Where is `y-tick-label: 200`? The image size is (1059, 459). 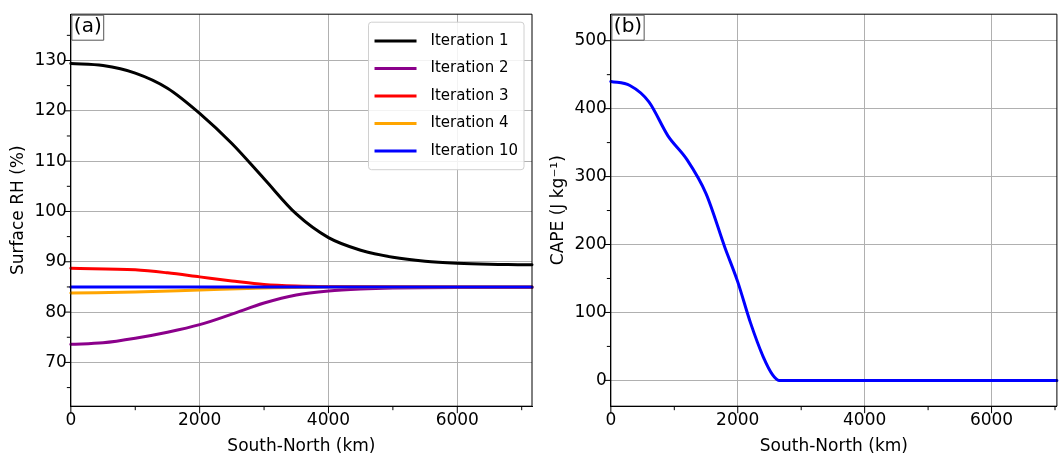 y-tick-label: 200 is located at coordinates (590, 242).